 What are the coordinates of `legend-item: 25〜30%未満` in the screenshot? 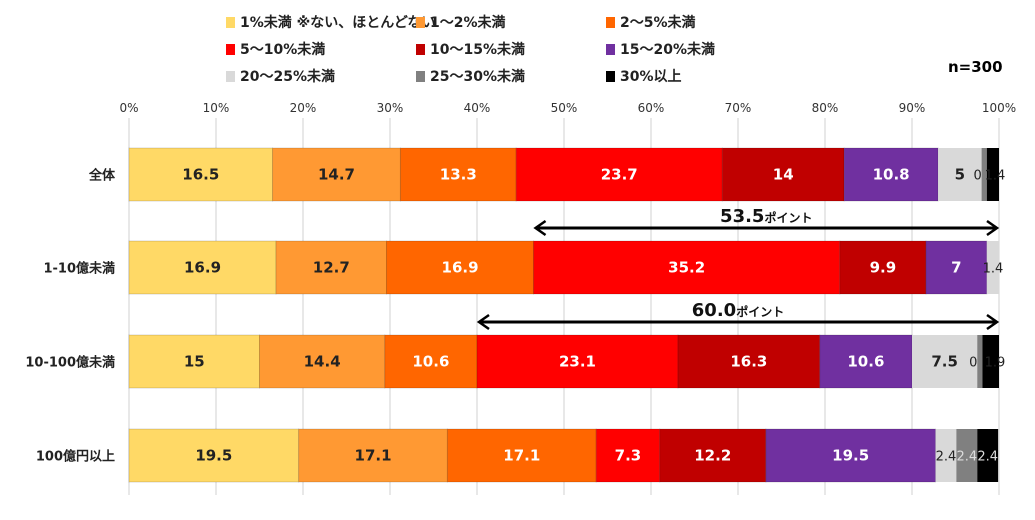 It's located at (470, 76).